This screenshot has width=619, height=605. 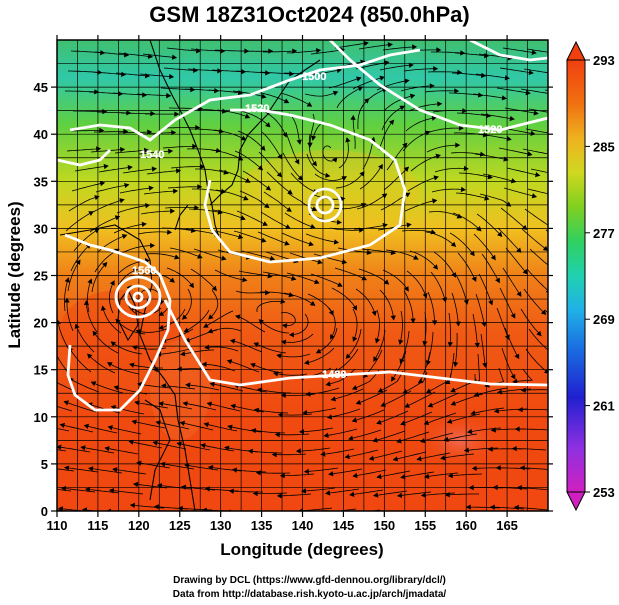 I want to click on x-tick-label: 145, so click(x=344, y=525).